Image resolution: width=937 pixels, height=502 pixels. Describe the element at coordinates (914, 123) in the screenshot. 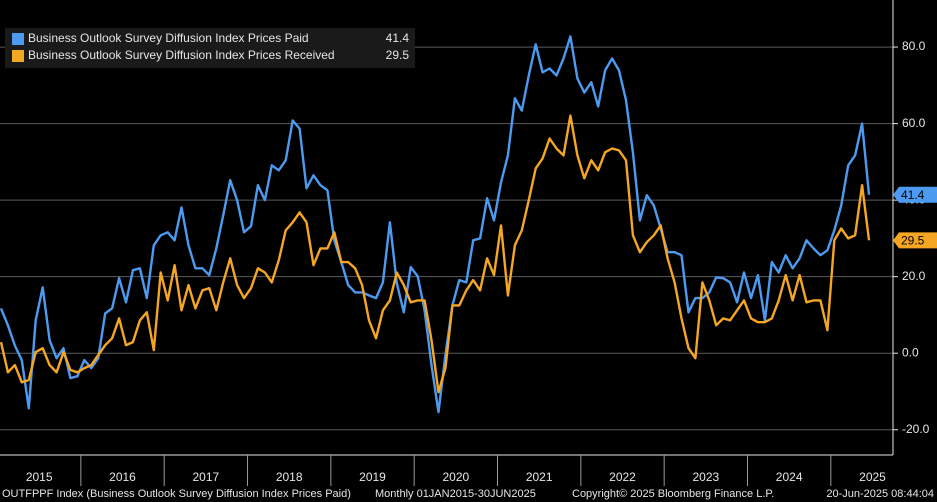

I see `y-tick-label: 60.0` at that location.